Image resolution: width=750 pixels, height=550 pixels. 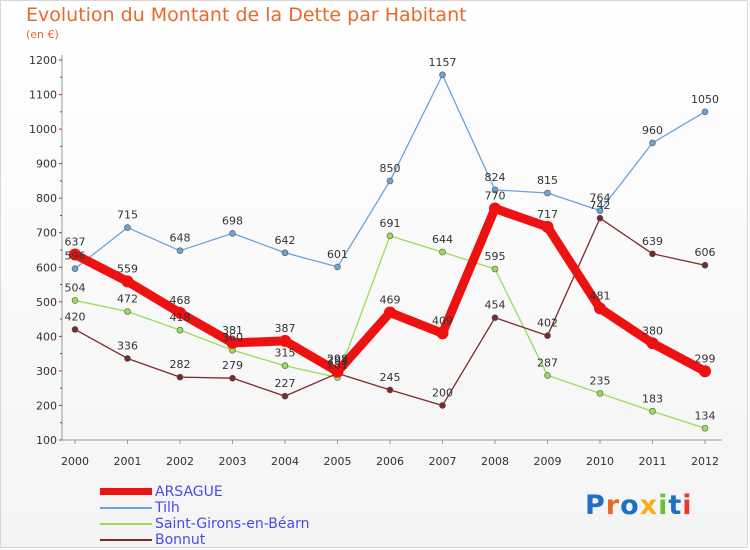 What do you see at coordinates (442, 239) in the screenshot?
I see `data-label: 644` at bounding box center [442, 239].